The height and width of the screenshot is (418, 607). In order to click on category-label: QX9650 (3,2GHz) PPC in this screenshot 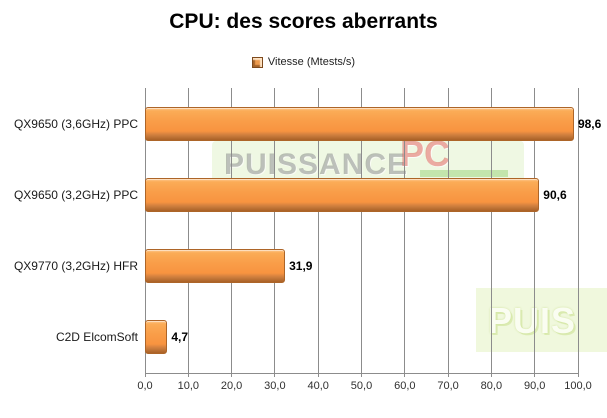, I will do `click(75, 194)`.